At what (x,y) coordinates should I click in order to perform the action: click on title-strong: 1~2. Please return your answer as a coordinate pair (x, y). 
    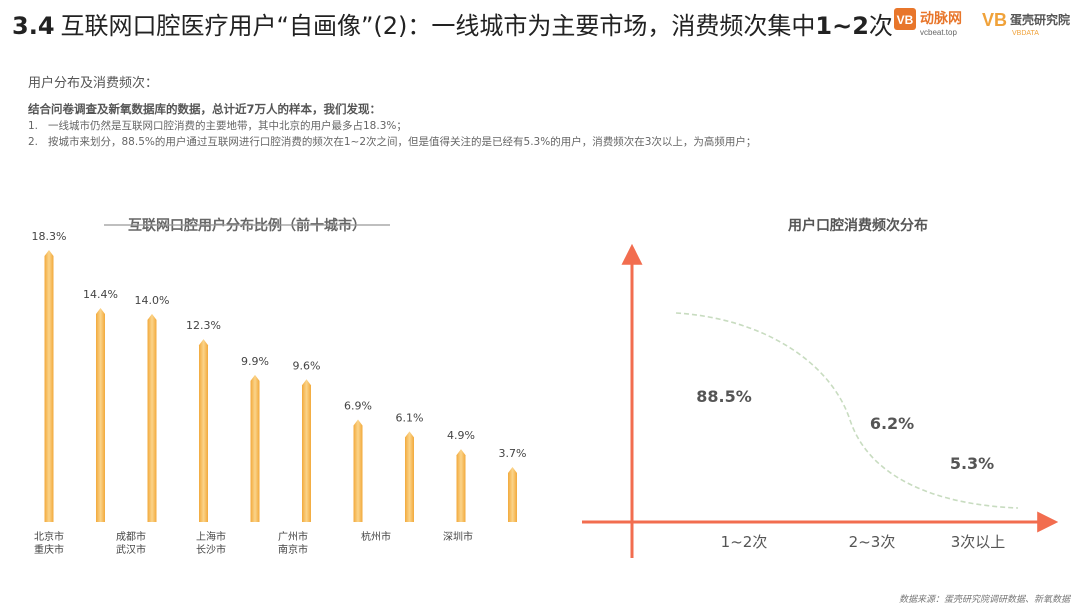
    Looking at the image, I should click on (842, 26).